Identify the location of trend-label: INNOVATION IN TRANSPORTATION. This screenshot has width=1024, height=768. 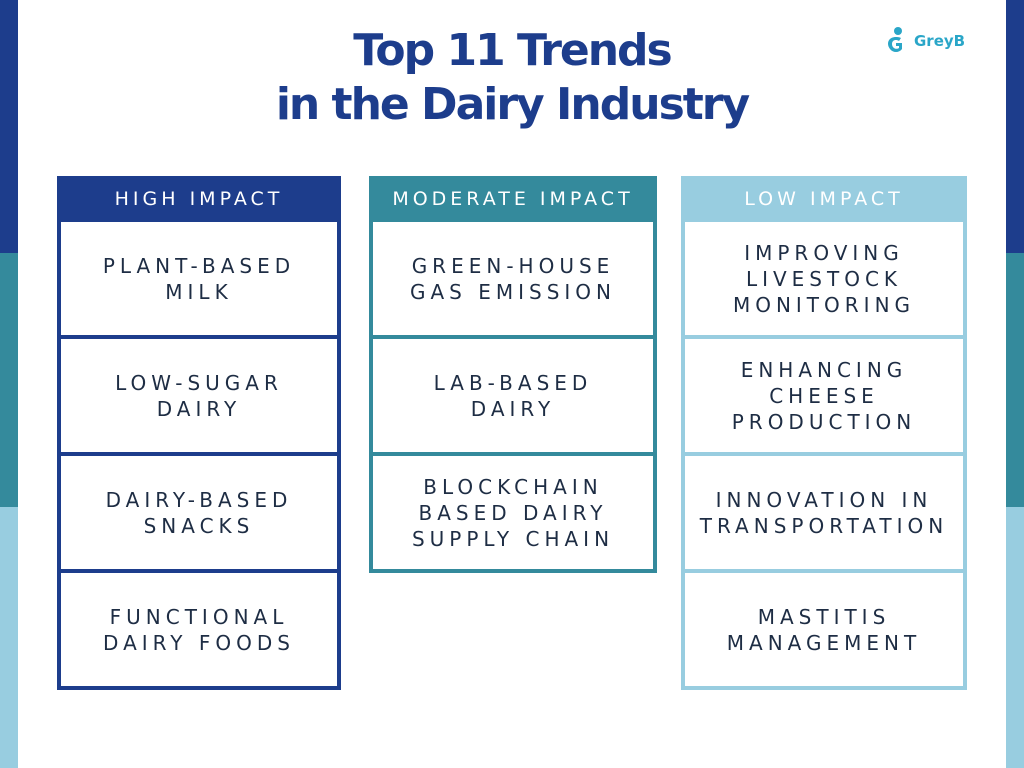
(824, 512).